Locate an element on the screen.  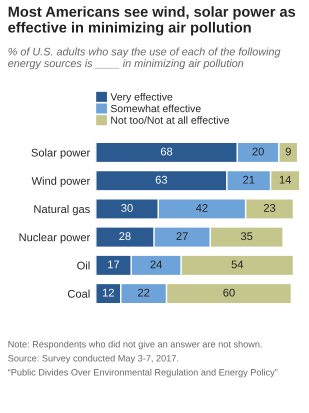
data-label: 28 is located at coordinates (125, 236).